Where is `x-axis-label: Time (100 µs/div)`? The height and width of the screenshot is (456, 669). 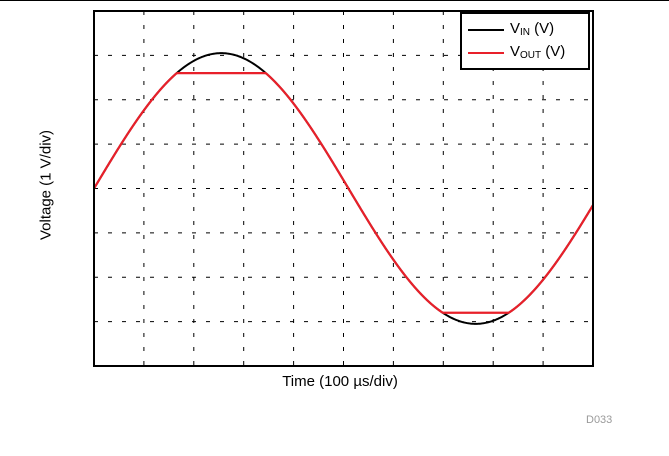 x-axis-label: Time (100 µs/div) is located at coordinates (340, 381).